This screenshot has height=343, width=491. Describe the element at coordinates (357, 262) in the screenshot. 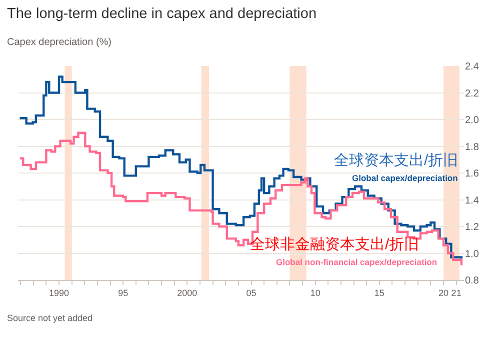

I see `series-label: Global non-financial capex/depreciation` at that location.